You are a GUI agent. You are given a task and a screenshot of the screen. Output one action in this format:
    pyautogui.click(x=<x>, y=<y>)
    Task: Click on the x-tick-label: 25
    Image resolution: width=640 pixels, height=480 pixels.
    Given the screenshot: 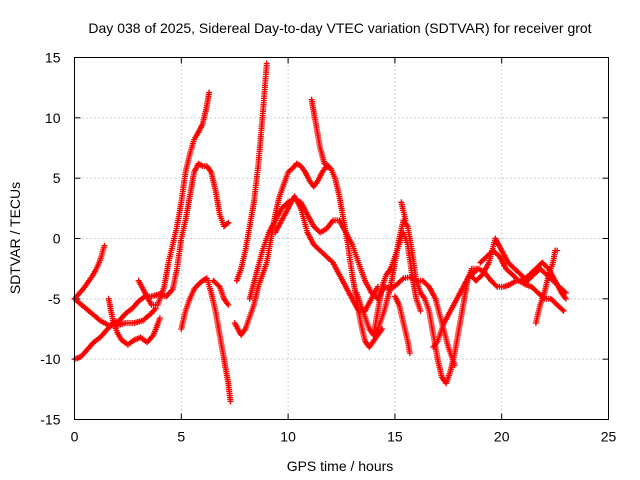 What is the action you would take?
    pyautogui.click(x=609, y=437)
    